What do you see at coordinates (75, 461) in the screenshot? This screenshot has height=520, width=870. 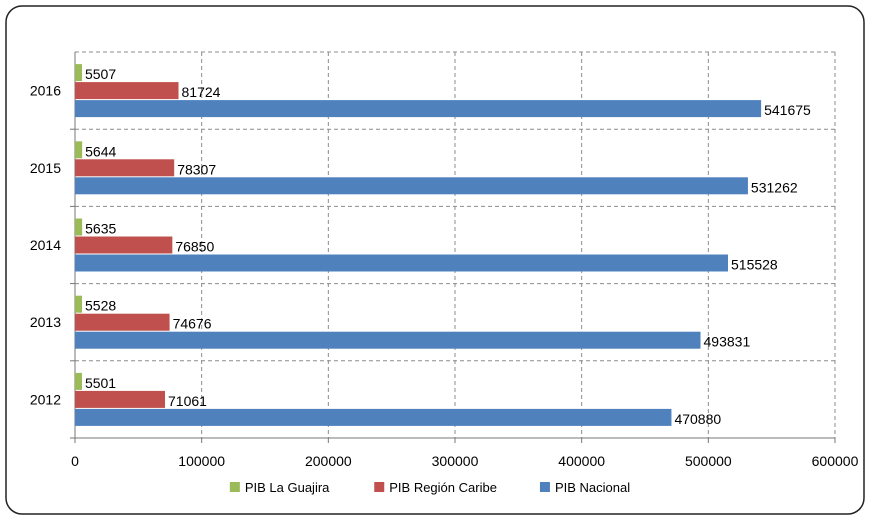 I see `x-tick-label: 0` at bounding box center [75, 461].